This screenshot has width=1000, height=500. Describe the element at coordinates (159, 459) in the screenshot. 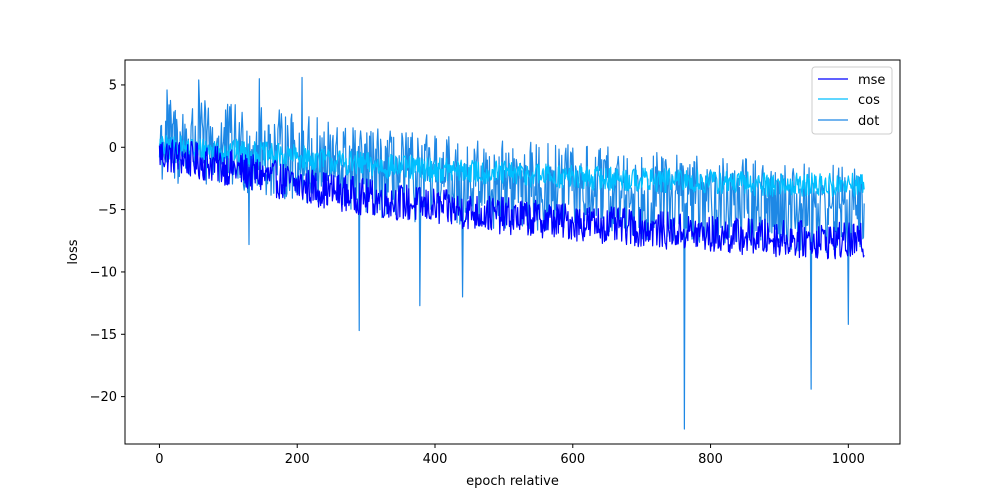

I see `x-tick-label: 0` at that location.